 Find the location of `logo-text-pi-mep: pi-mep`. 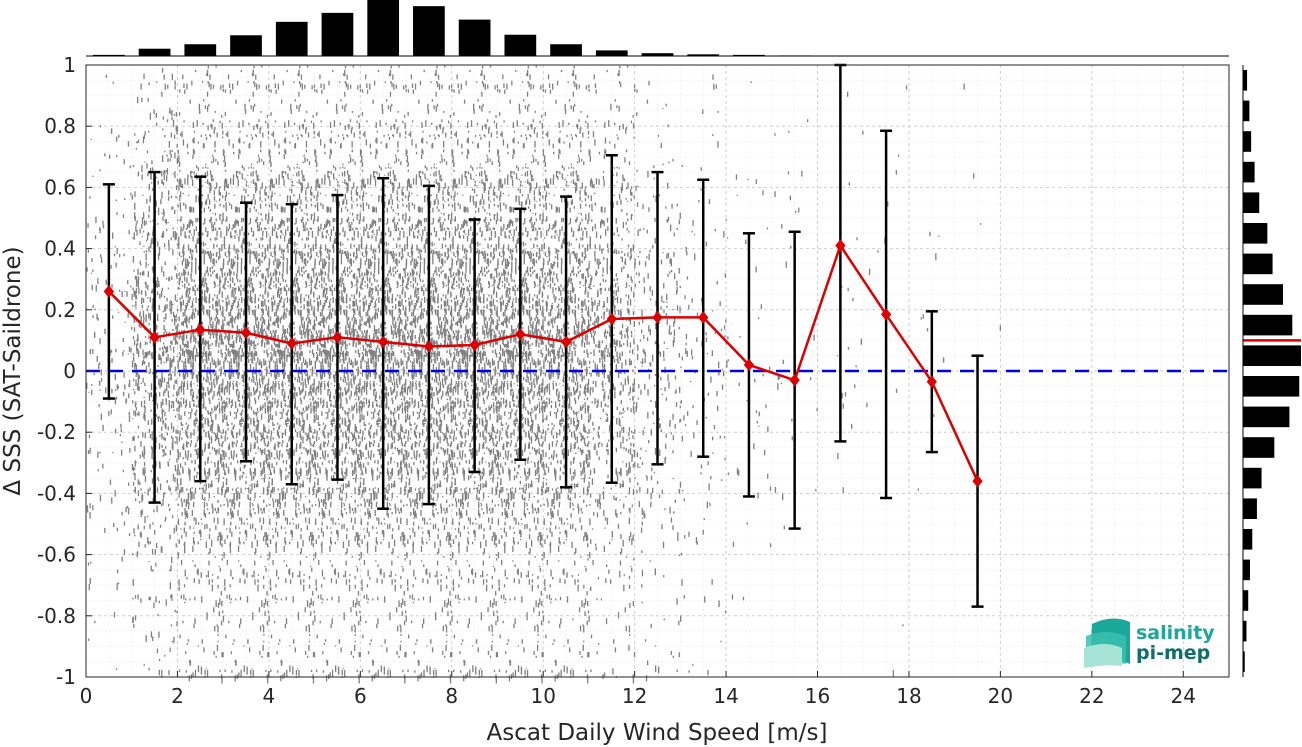

logo-text-pi-mep: pi-mep is located at coordinates (1173, 653).